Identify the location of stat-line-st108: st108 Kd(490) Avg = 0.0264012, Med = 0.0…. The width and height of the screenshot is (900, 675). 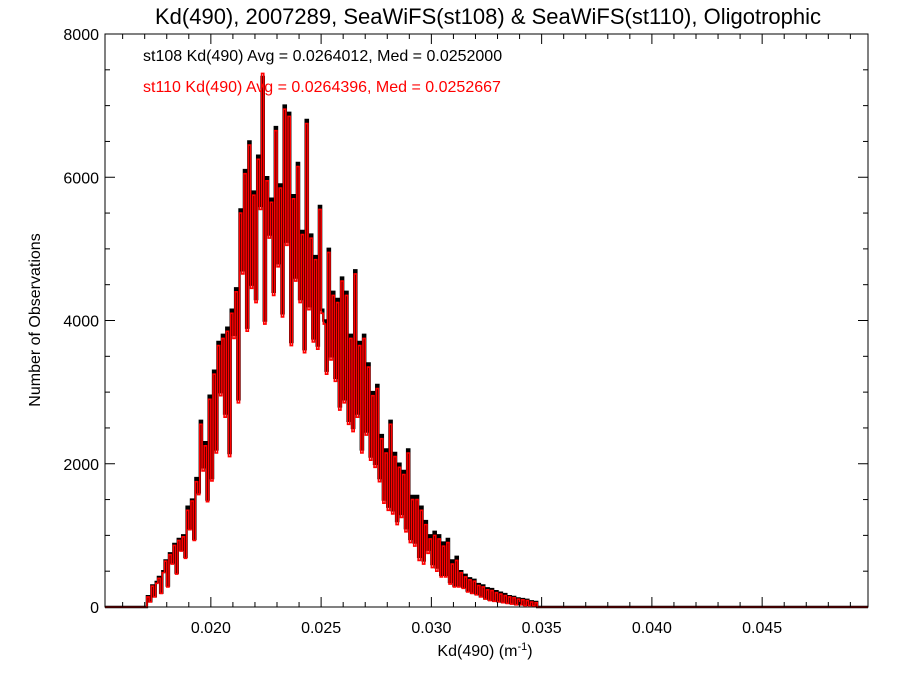
(322, 56).